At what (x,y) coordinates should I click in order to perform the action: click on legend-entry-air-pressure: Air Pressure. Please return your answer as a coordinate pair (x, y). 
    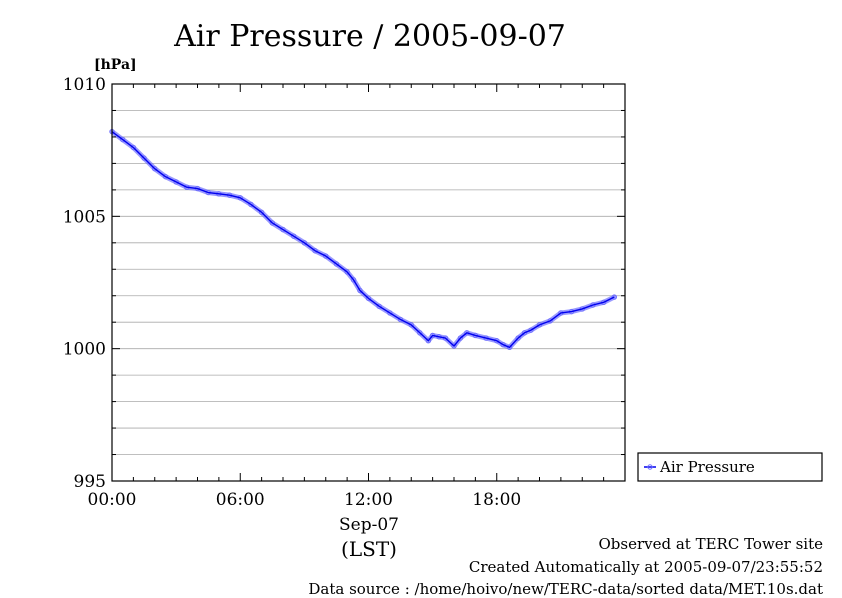
    Looking at the image, I should click on (707, 467).